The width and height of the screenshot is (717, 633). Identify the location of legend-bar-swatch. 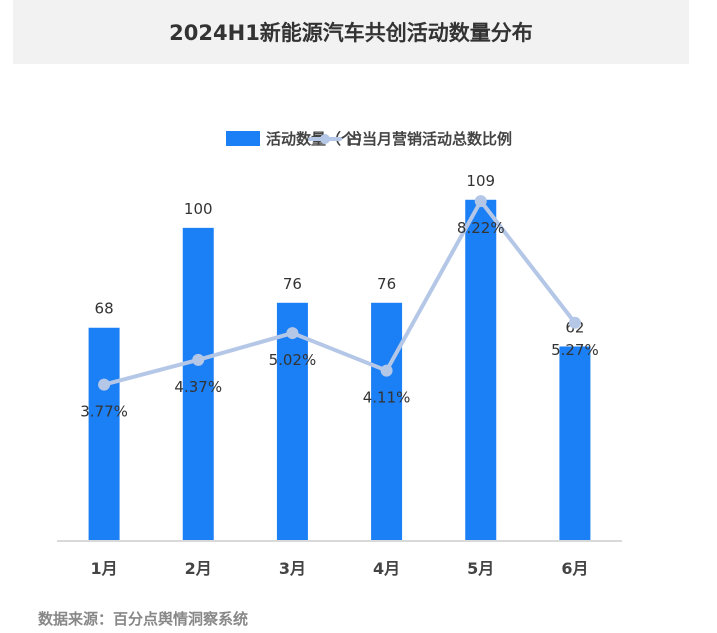
(243, 138).